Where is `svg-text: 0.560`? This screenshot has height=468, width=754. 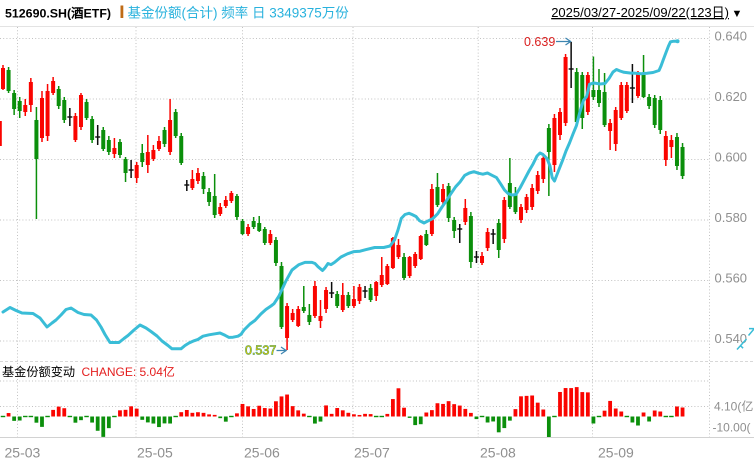 svg-text: 0.560 is located at coordinates (731, 278).